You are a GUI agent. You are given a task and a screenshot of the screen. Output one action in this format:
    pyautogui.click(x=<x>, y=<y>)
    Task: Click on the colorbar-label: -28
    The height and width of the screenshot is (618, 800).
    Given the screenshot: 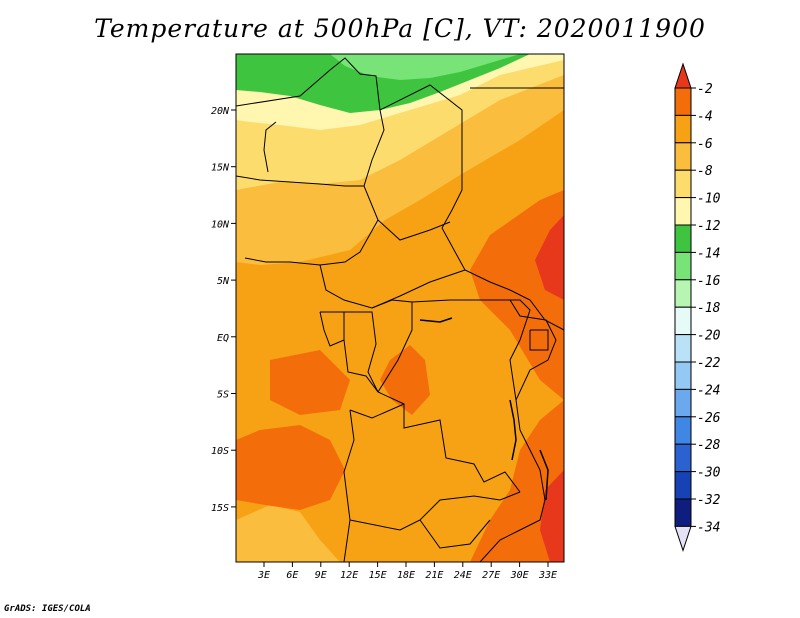 What is the action you would take?
    pyautogui.click(x=709, y=445)
    